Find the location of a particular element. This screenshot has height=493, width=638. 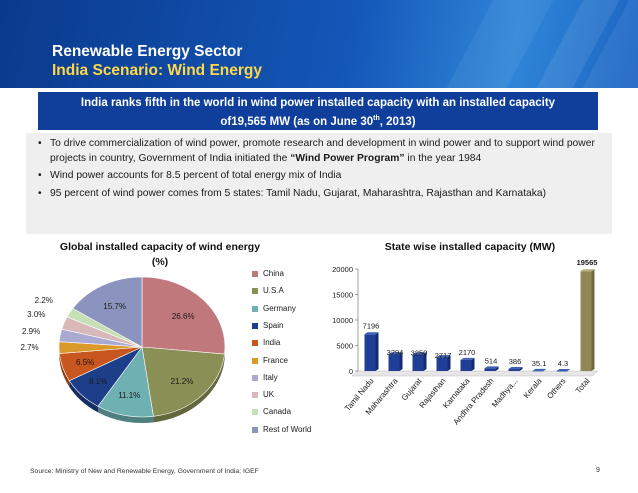

bar-rajasthan is located at coordinates (442, 364).